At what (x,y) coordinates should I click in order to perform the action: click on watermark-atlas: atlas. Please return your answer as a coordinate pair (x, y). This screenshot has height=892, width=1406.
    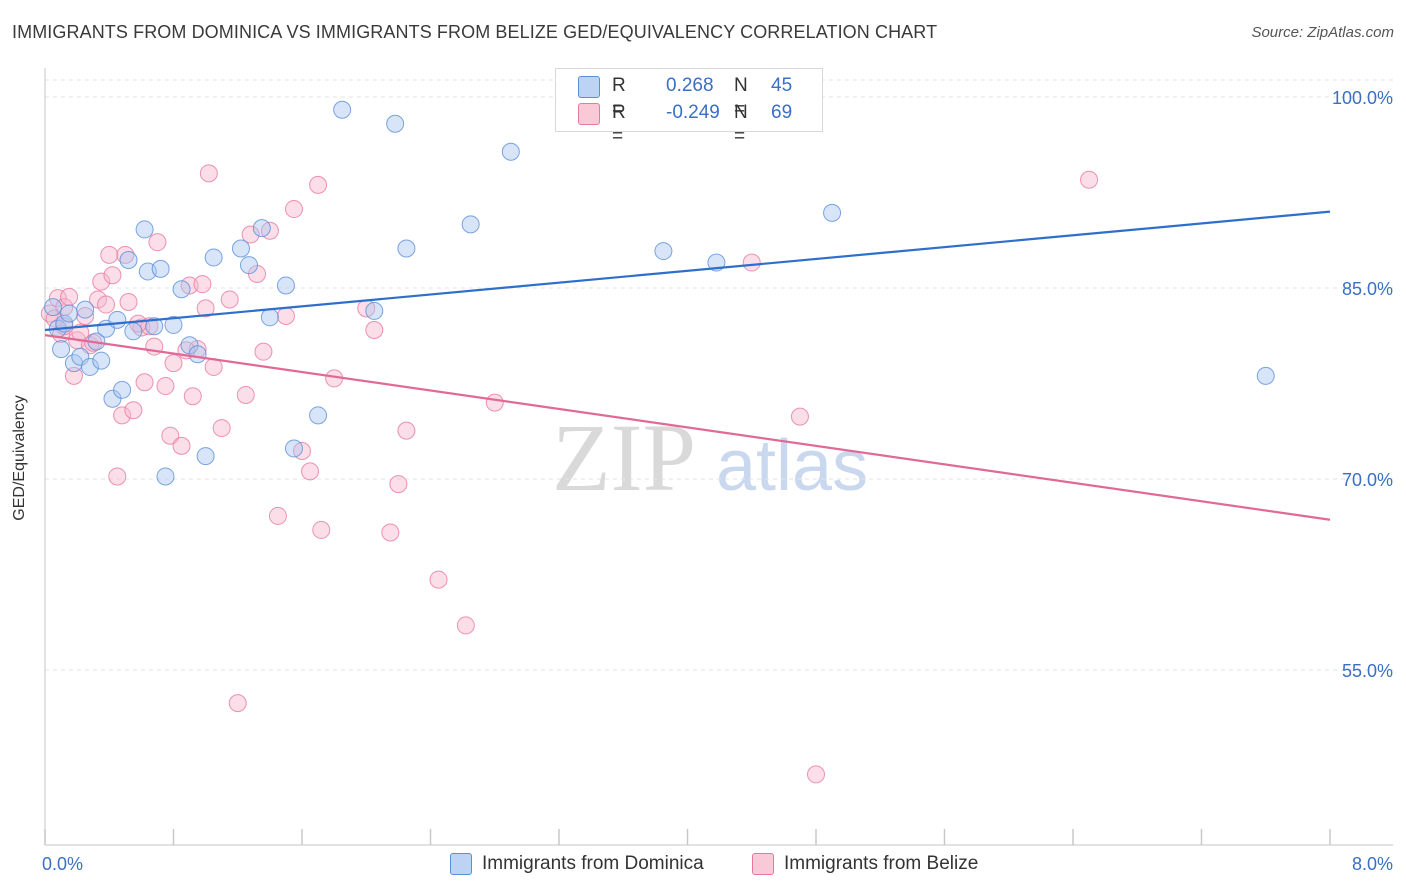
    Looking at the image, I should click on (792, 466).